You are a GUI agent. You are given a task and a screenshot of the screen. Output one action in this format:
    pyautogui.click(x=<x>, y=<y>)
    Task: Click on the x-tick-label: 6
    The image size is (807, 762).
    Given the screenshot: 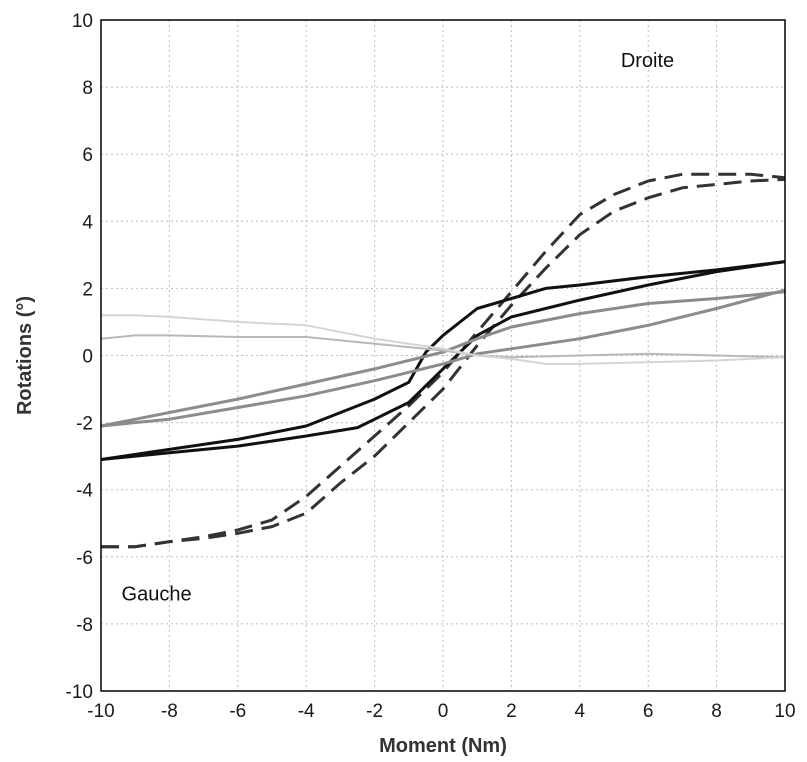 What is the action you would take?
    pyautogui.click(x=648, y=711)
    